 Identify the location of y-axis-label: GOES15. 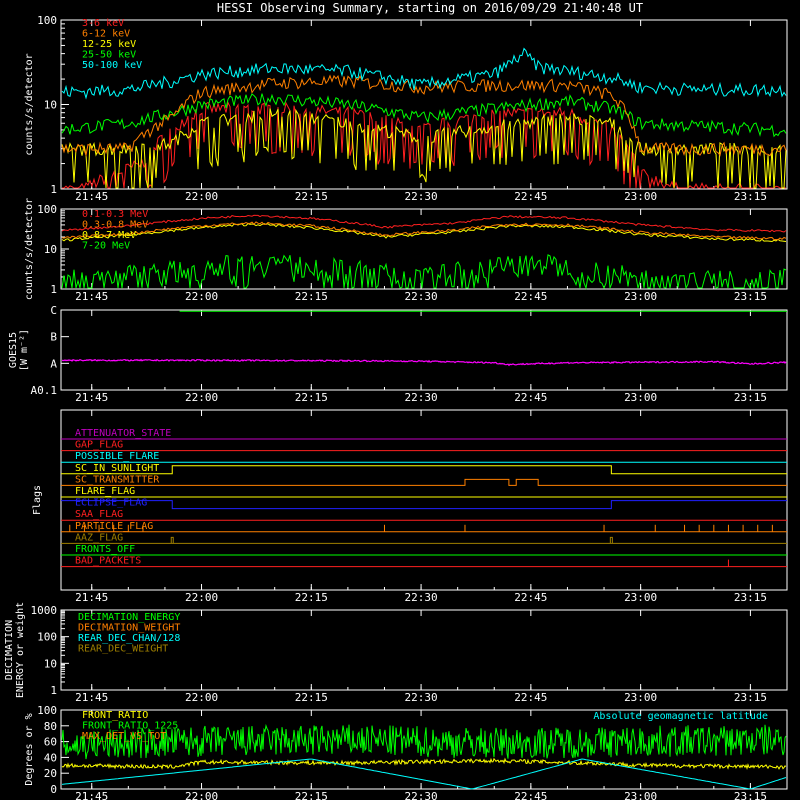
(13, 350).